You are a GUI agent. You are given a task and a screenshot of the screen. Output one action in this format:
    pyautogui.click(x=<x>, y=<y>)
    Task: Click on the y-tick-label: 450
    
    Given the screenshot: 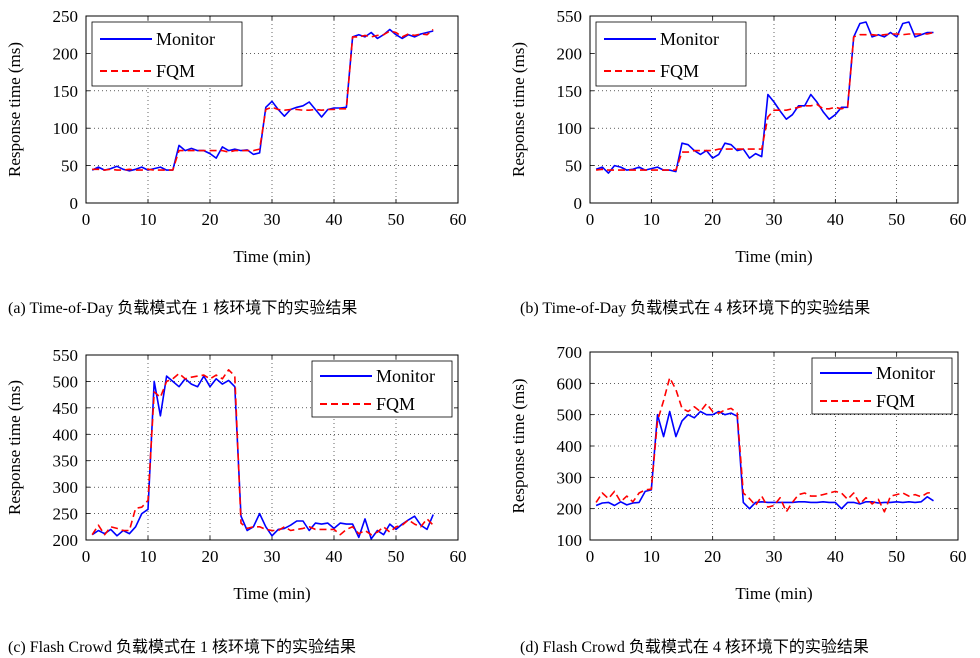 What is the action you would take?
    pyautogui.click(x=66, y=408)
    